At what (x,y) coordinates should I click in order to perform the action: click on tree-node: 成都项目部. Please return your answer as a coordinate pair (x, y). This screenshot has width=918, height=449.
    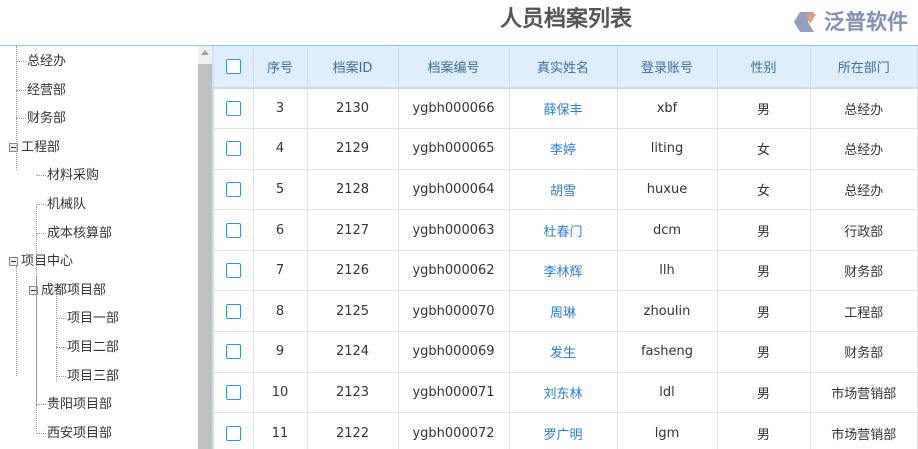
    Looking at the image, I should click on (67, 291).